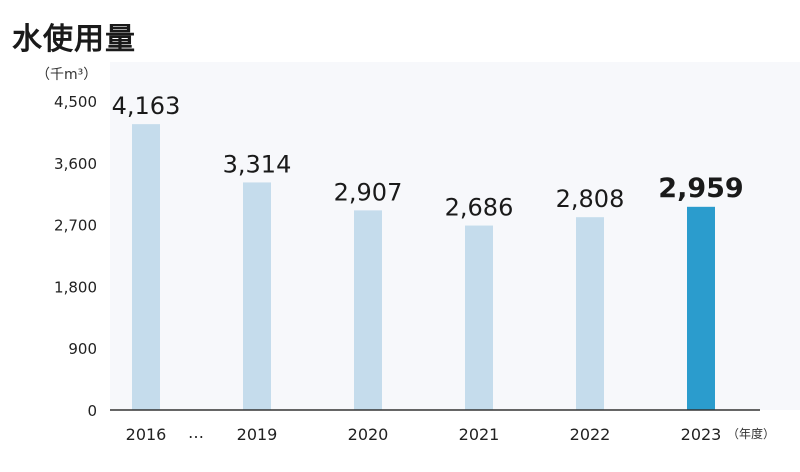 Image resolution: width=800 pixels, height=472 pixels. I want to click on x-tick-label-2016: 2016, so click(146, 434).